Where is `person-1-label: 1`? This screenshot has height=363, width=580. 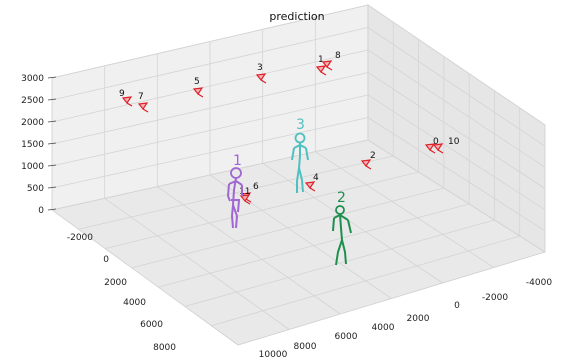
person-1-label: 1 is located at coordinates (237, 161).